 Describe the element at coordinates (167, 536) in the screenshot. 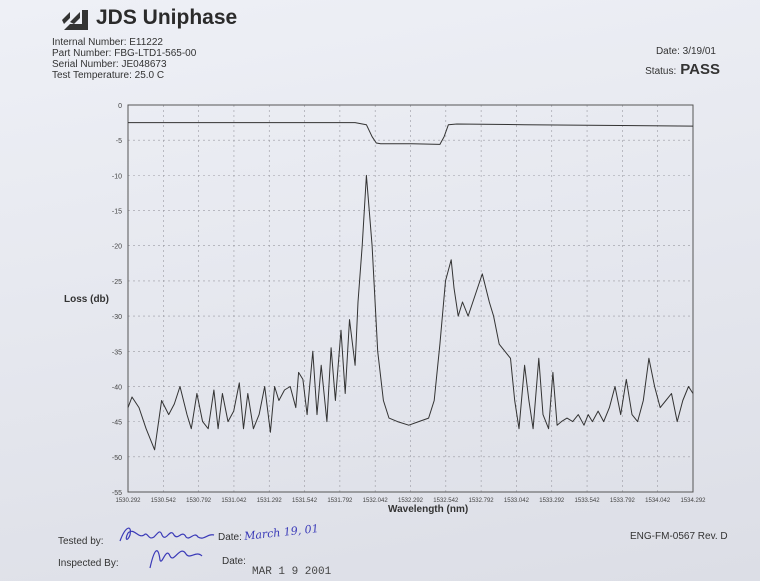

I see `tested-by-signature` at that location.